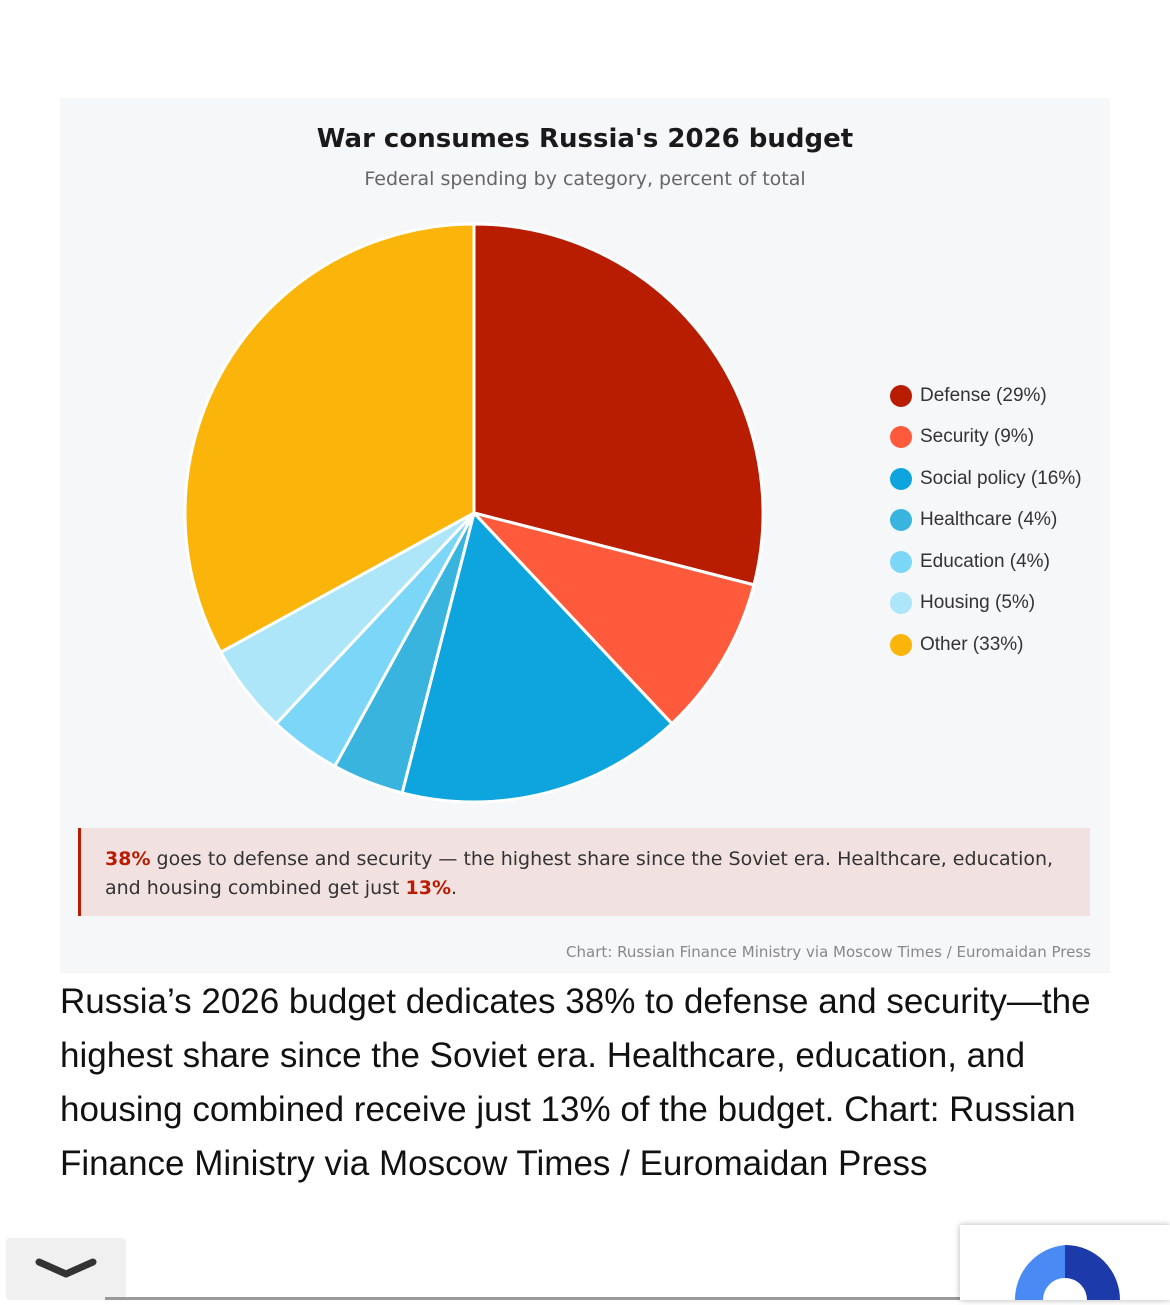 Image resolution: width=1170 pixels, height=1305 pixels. I want to click on legend-item: Defense (29%), so click(986, 396).